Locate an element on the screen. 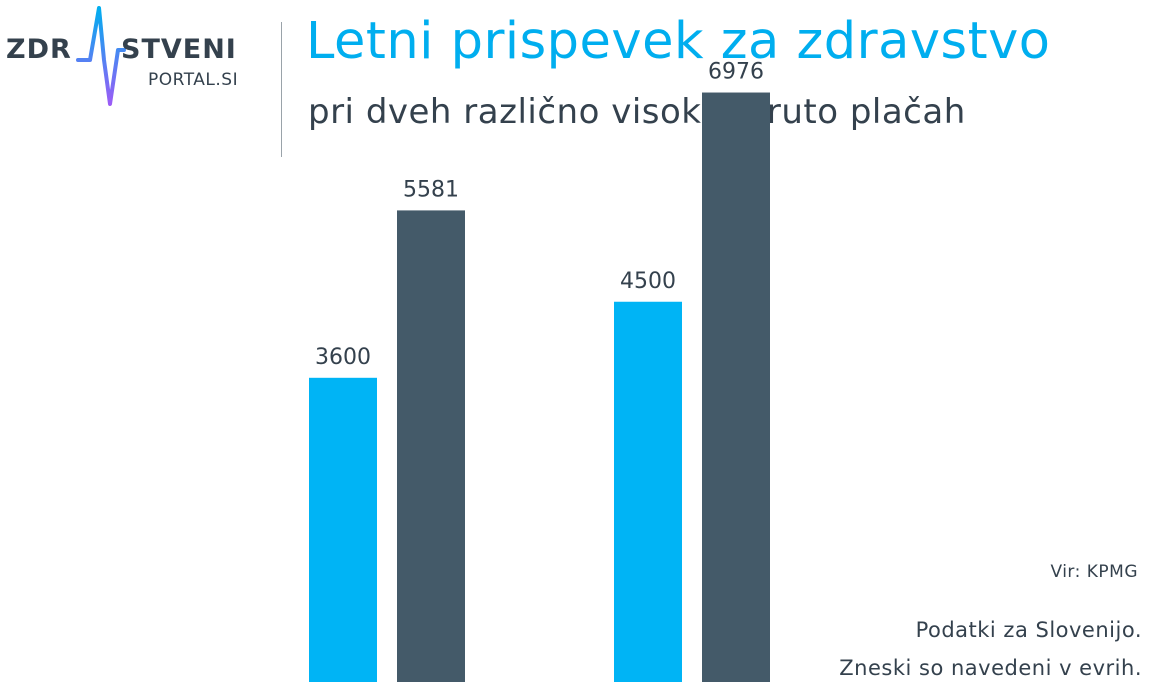  data-label-g2-s1: 4500 is located at coordinates (648, 281).